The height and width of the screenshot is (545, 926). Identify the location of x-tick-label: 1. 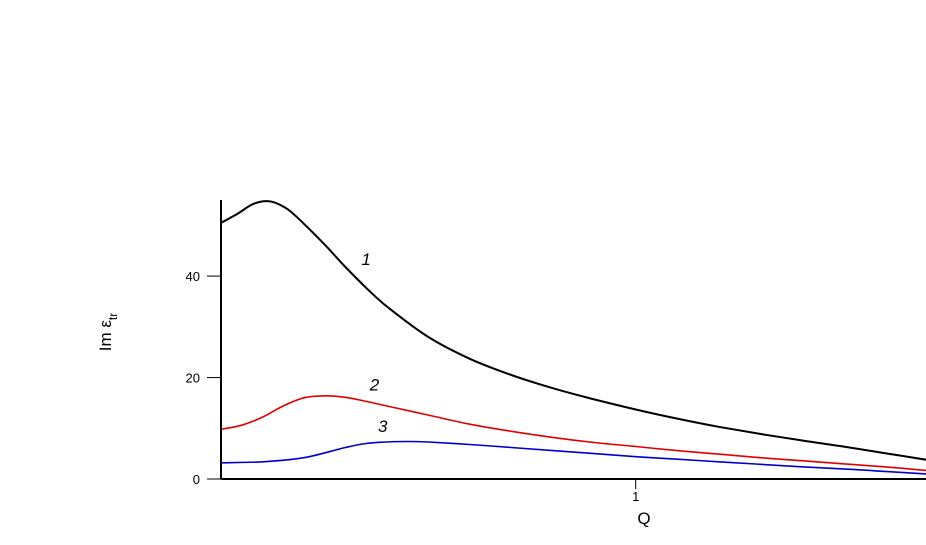
(635, 496).